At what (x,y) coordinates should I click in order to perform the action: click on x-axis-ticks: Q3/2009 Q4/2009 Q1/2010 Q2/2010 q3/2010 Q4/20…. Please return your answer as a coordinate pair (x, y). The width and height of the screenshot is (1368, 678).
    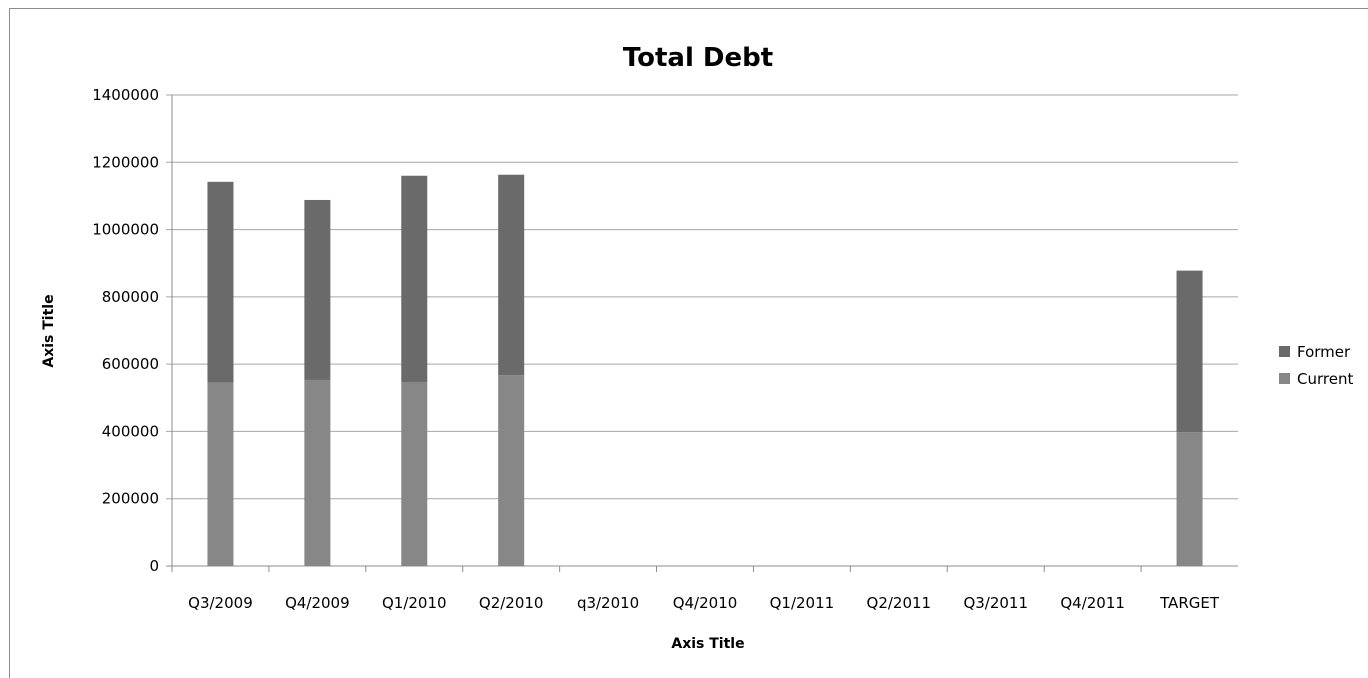
    Looking at the image, I should click on (704, 603).